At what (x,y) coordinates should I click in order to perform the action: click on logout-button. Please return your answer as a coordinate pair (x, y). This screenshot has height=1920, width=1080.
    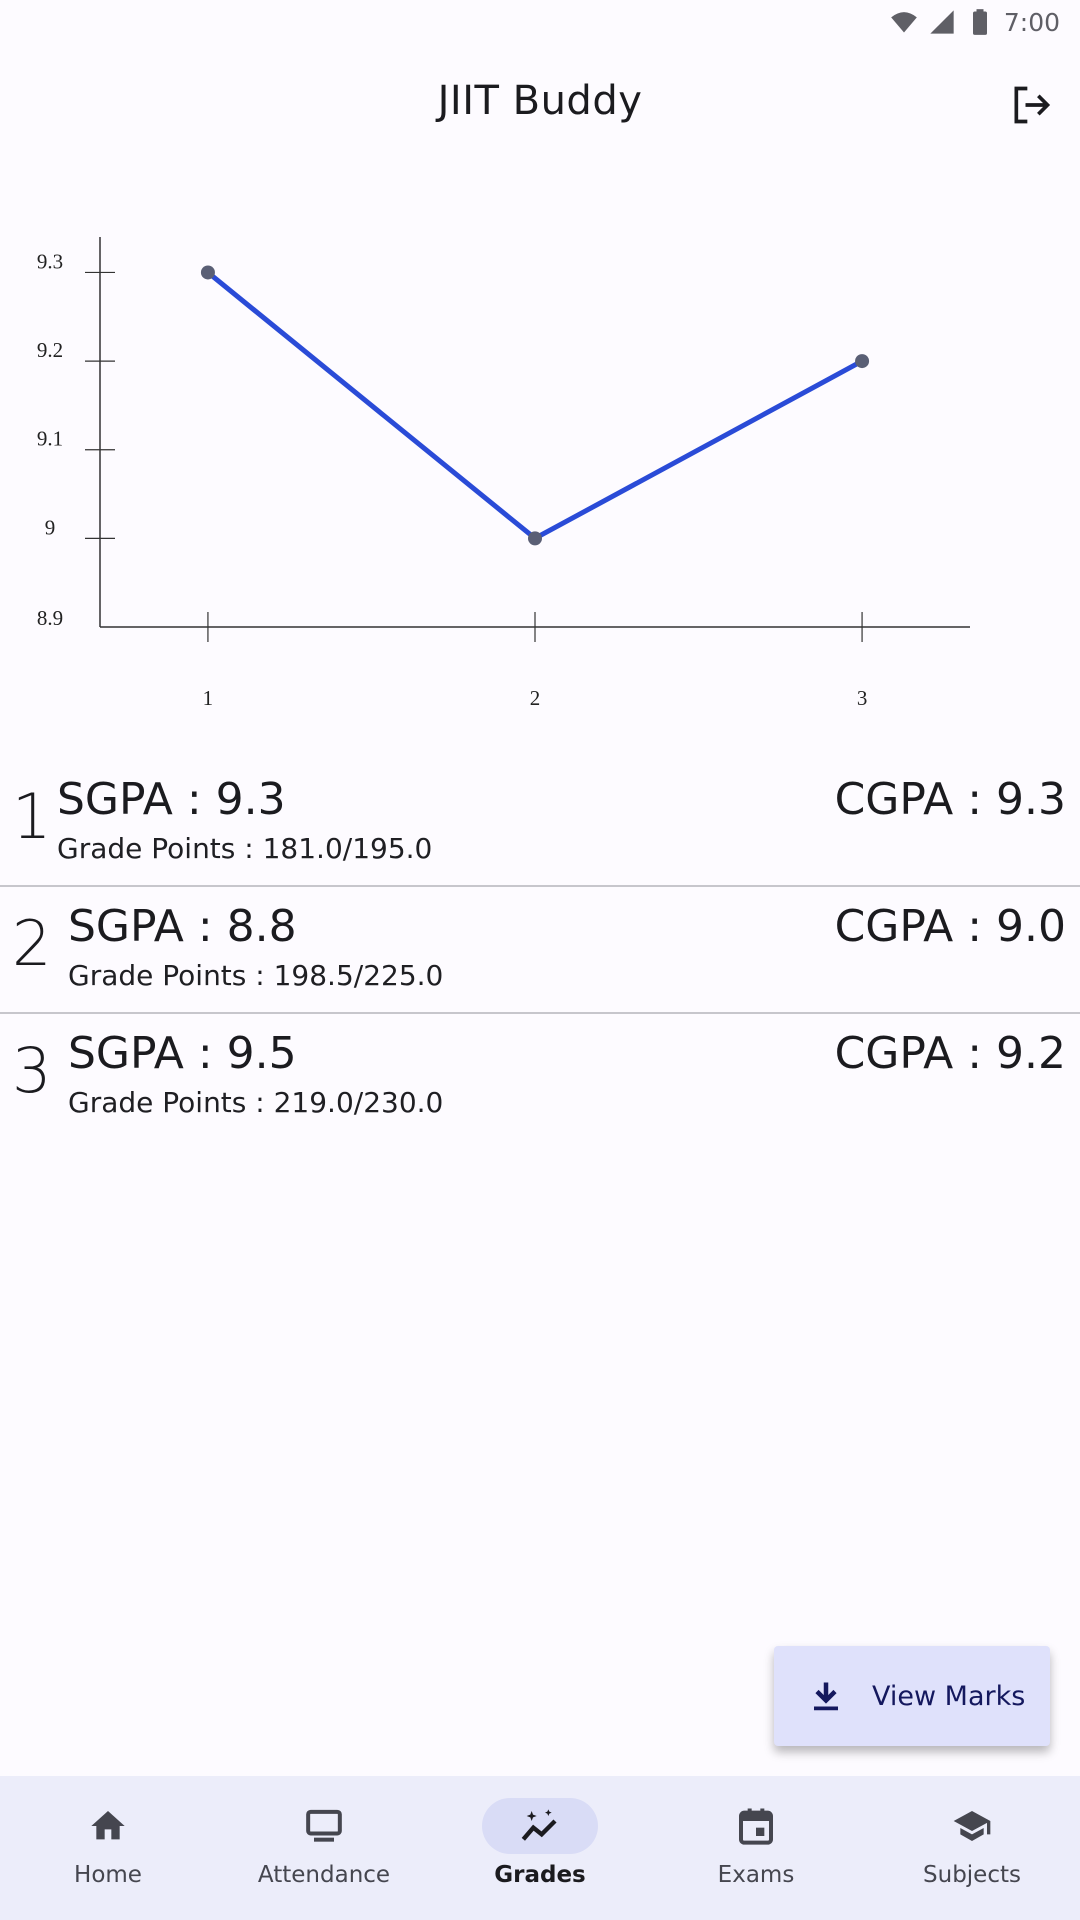
    Looking at the image, I should click on (1031, 105).